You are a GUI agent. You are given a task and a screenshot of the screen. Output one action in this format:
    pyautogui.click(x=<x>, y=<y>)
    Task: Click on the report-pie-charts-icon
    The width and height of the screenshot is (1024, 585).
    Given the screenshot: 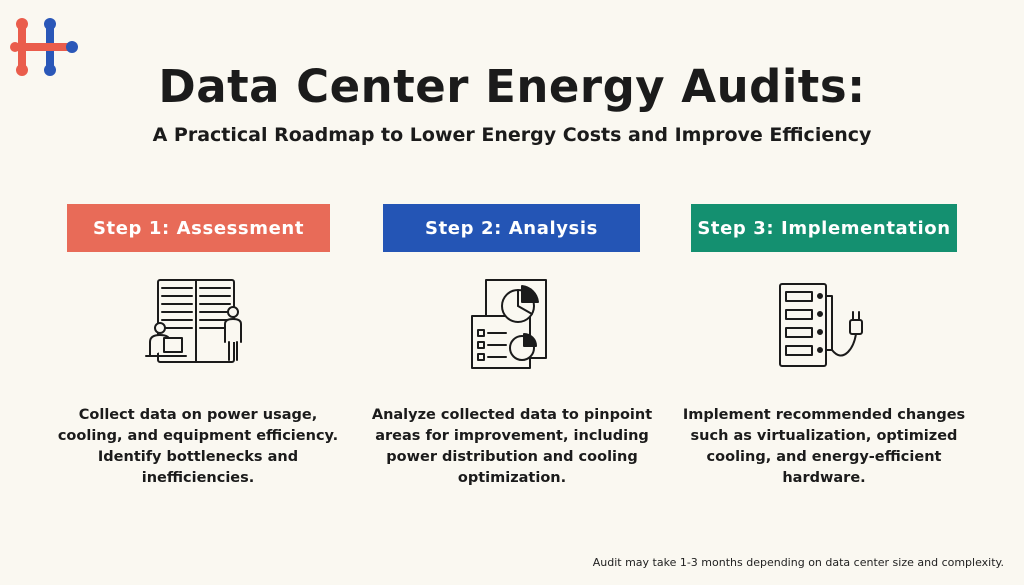 What is the action you would take?
    pyautogui.click(x=509, y=324)
    